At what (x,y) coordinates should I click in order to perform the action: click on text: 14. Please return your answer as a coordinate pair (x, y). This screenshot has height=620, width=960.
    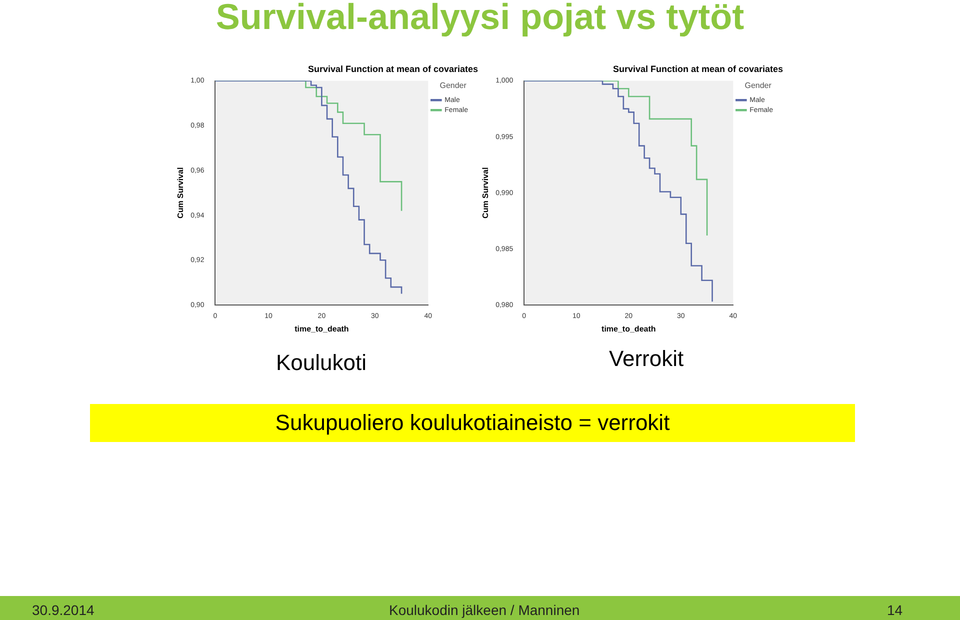
    Looking at the image, I should click on (895, 610).